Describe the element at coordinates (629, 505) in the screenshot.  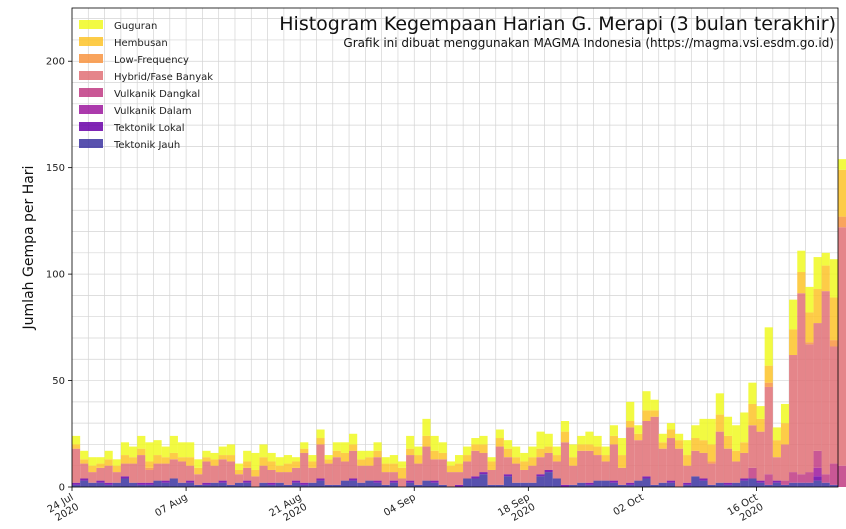
I see `x-tick-label: 02 Oct` at that location.